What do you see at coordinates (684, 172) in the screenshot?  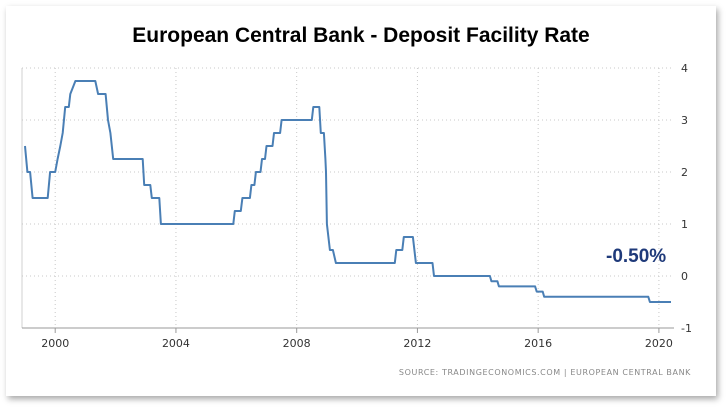 I see `y-tick-label: 2` at bounding box center [684, 172].